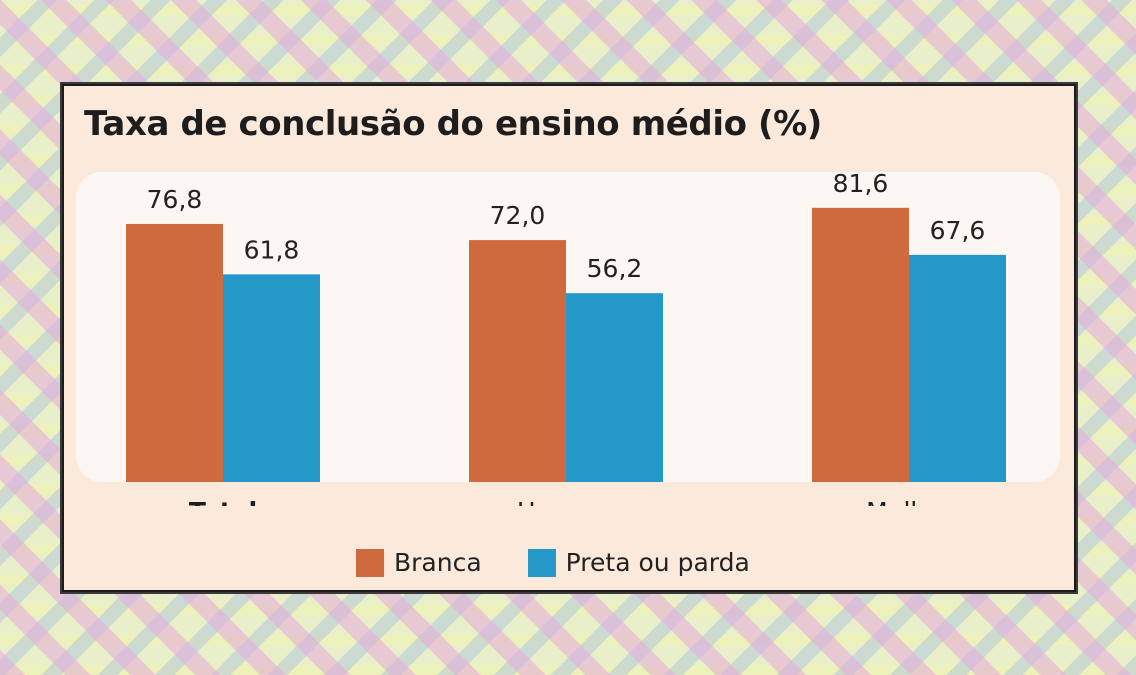  What do you see at coordinates (517, 361) in the screenshot?
I see `bar-homem-branca` at bounding box center [517, 361].